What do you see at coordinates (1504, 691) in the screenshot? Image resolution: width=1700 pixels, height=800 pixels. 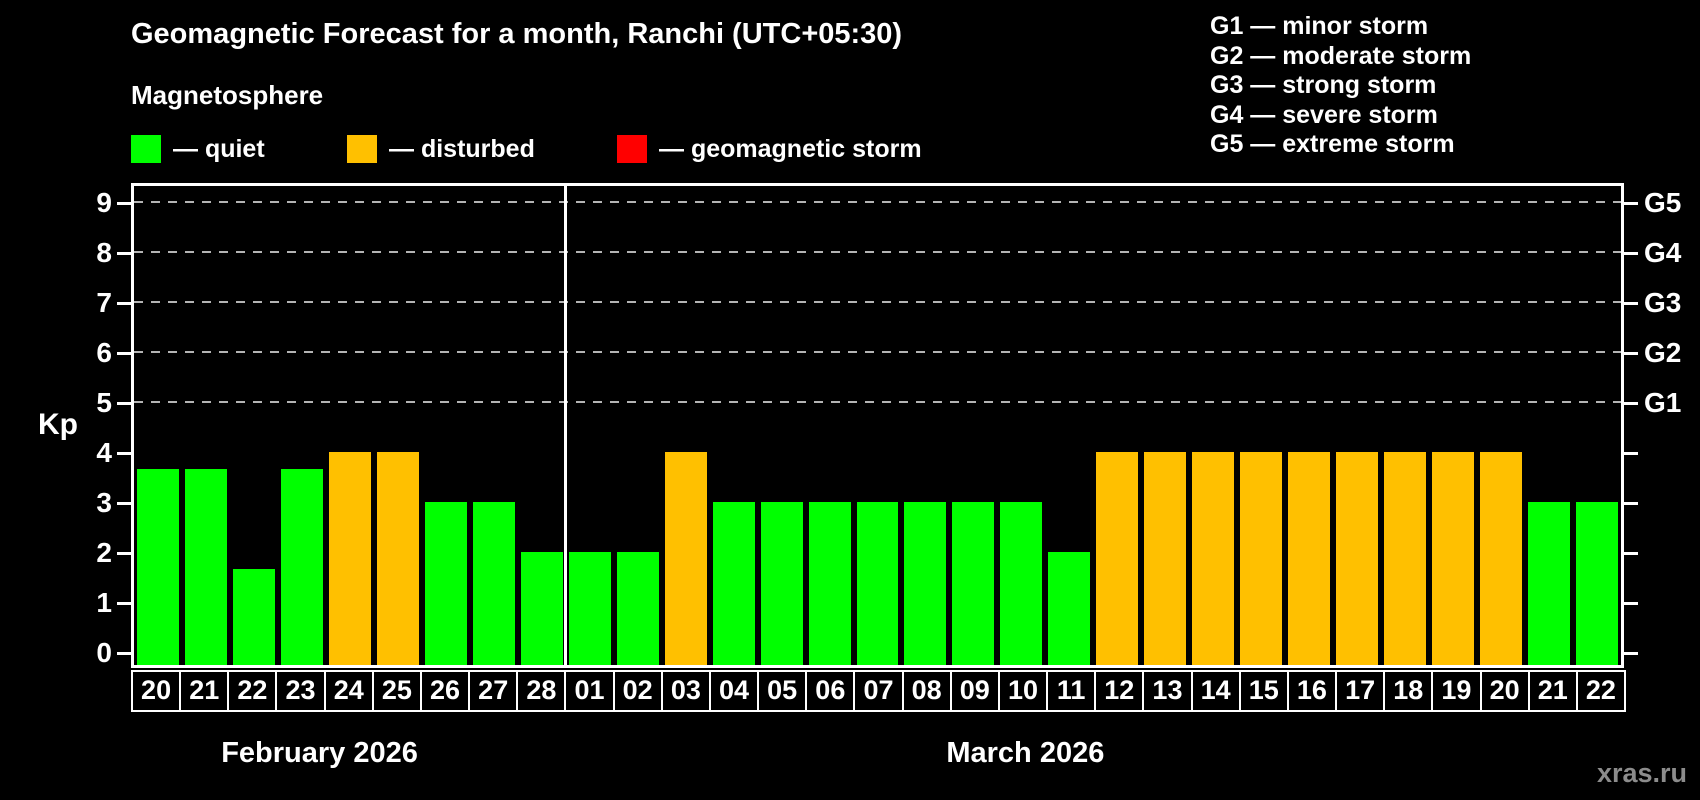 I see `date-label-march-20: 20` at bounding box center [1504, 691].